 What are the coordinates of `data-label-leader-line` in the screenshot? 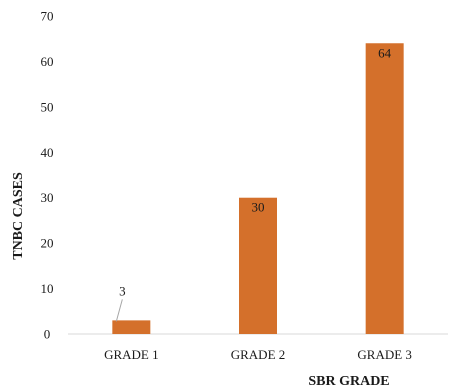 It's located at (119, 310).